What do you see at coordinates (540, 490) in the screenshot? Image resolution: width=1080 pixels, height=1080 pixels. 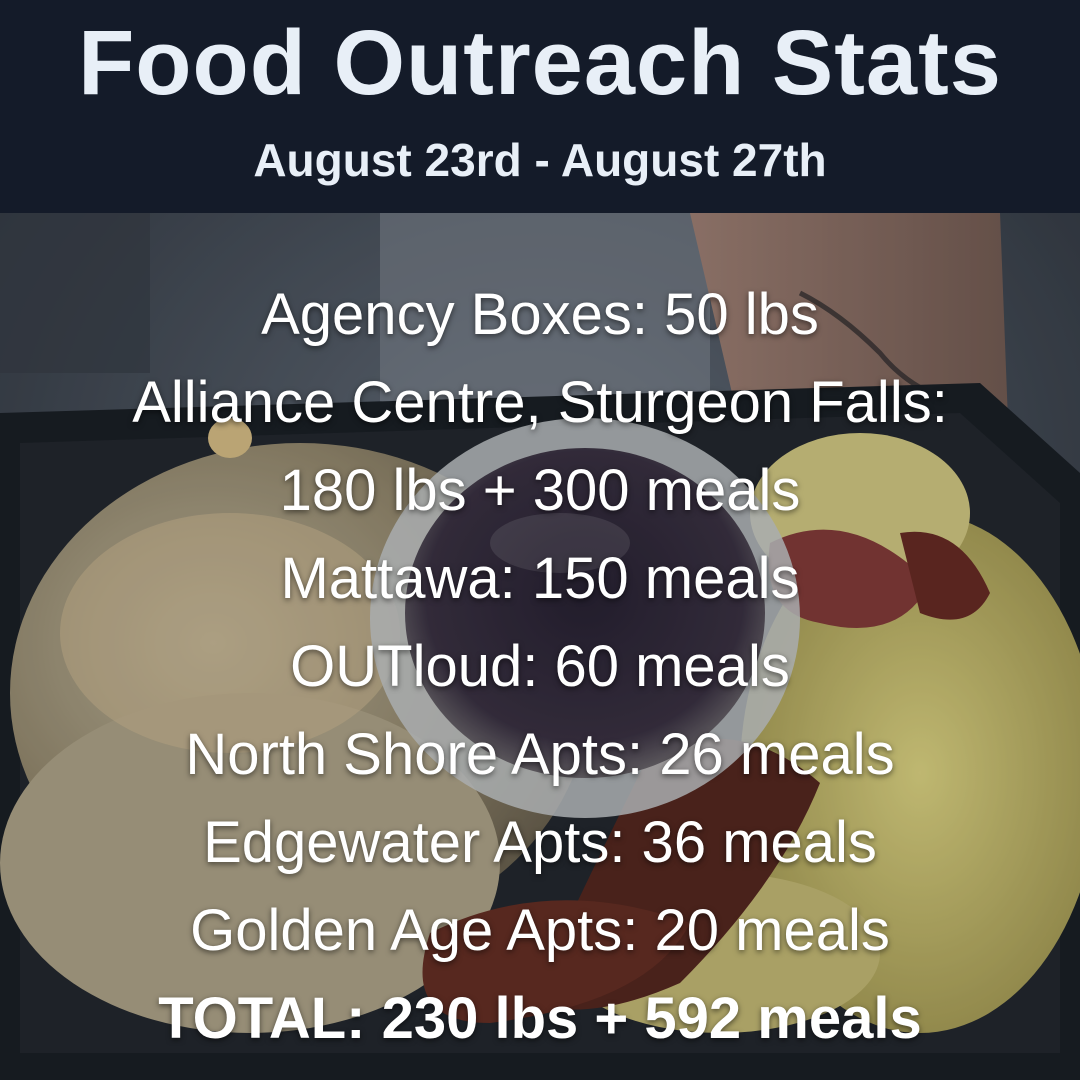 I see `stat-alliance-centre-amount: 180 lbs + 300 meals` at bounding box center [540, 490].